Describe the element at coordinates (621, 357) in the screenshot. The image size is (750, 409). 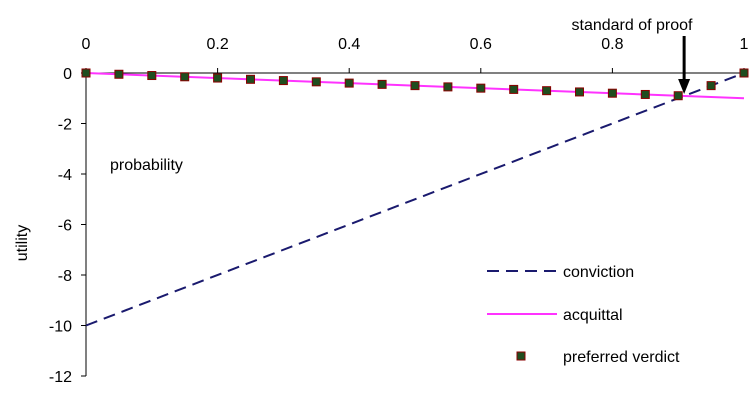
I see `legend-preferred-verdict-label: preferred verdict` at that location.